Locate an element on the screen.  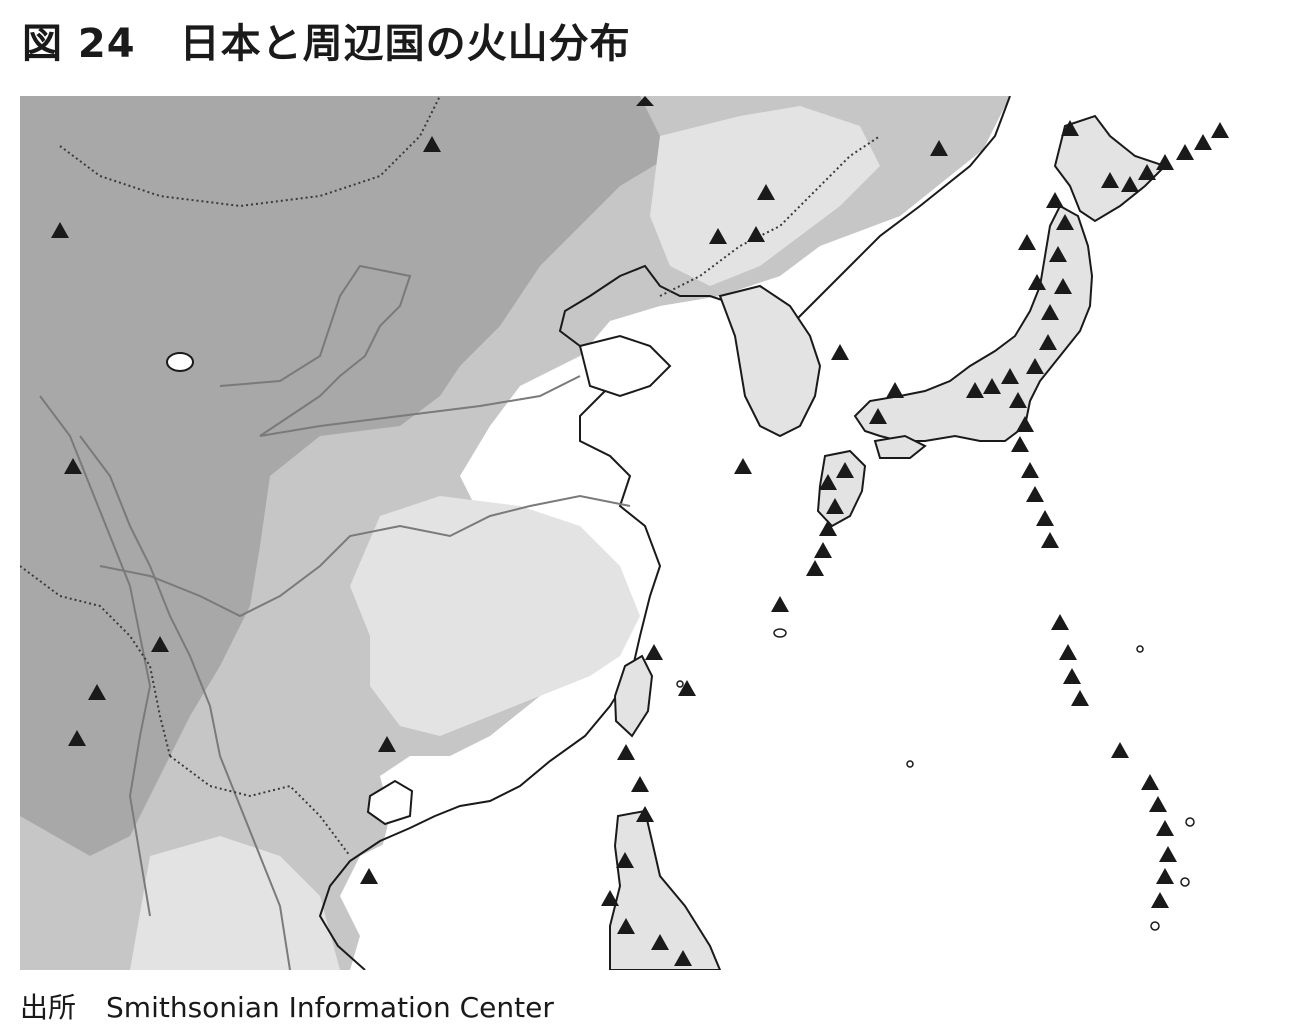
river-salween is located at coordinates (95, 656).